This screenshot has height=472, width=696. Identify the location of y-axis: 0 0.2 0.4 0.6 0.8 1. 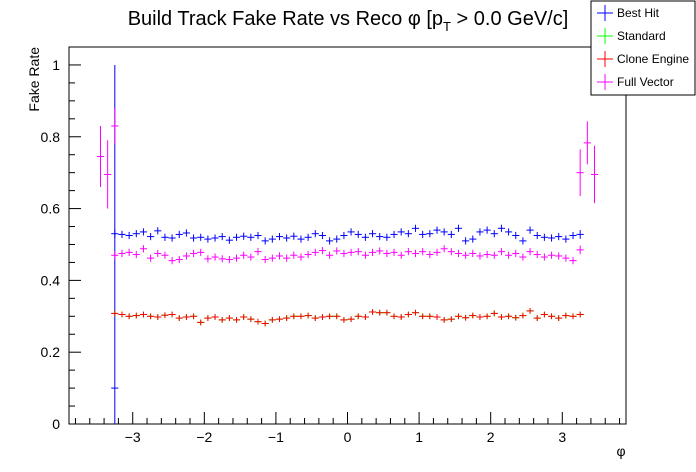
(61, 239).